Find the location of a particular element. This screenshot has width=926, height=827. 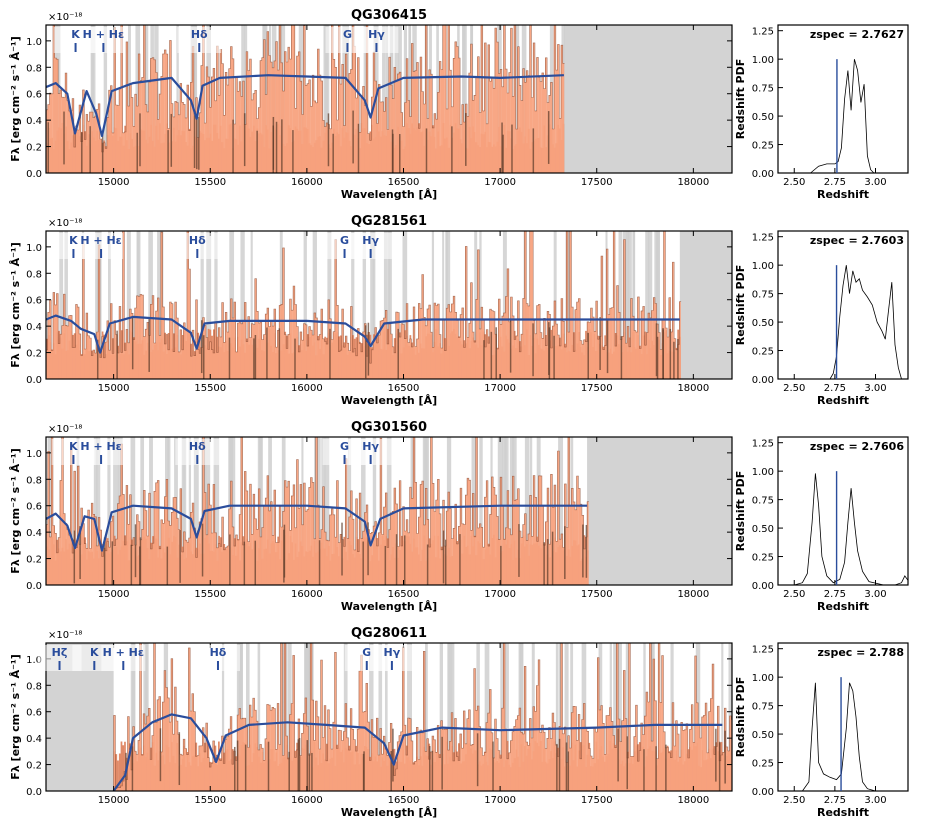

axes-frame is located at coordinates (389, 99).